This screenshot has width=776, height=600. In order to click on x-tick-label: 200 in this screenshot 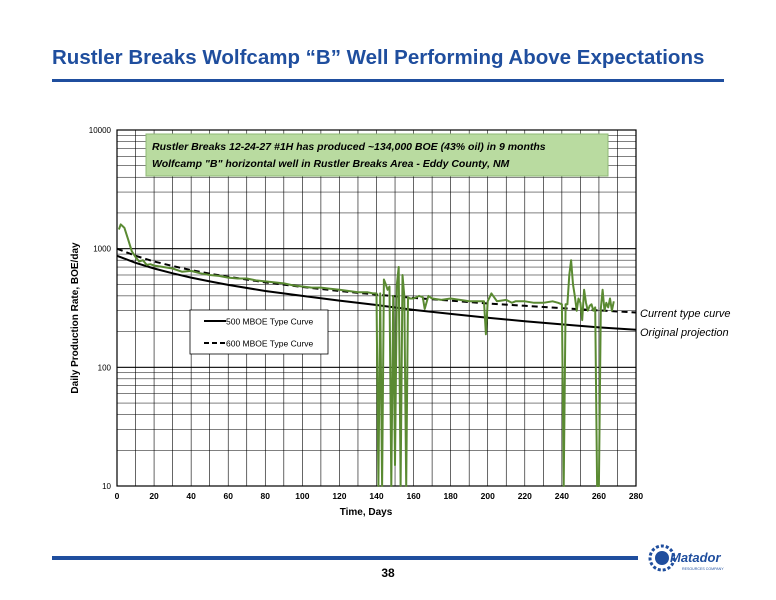, I will do `click(488, 496)`.